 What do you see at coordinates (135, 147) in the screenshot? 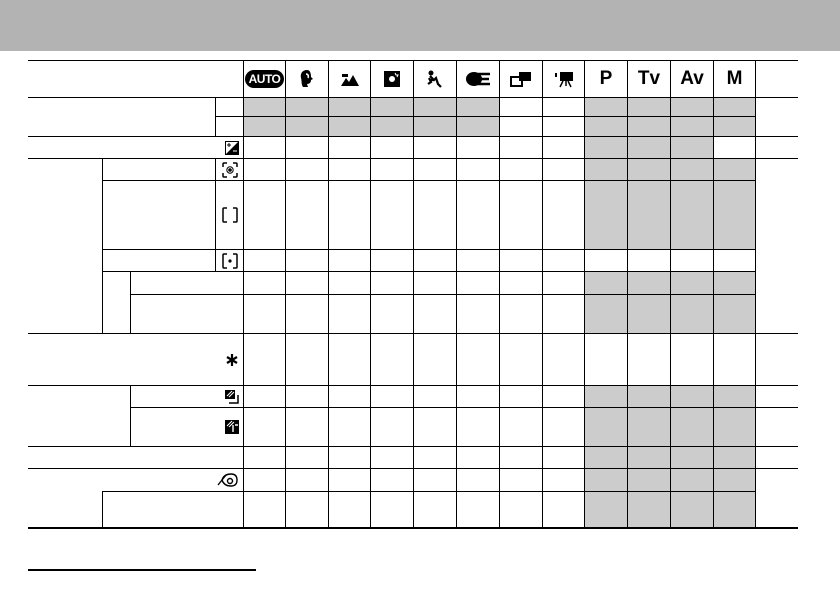
I see `row-label-exposure-compensation` at bounding box center [135, 147].